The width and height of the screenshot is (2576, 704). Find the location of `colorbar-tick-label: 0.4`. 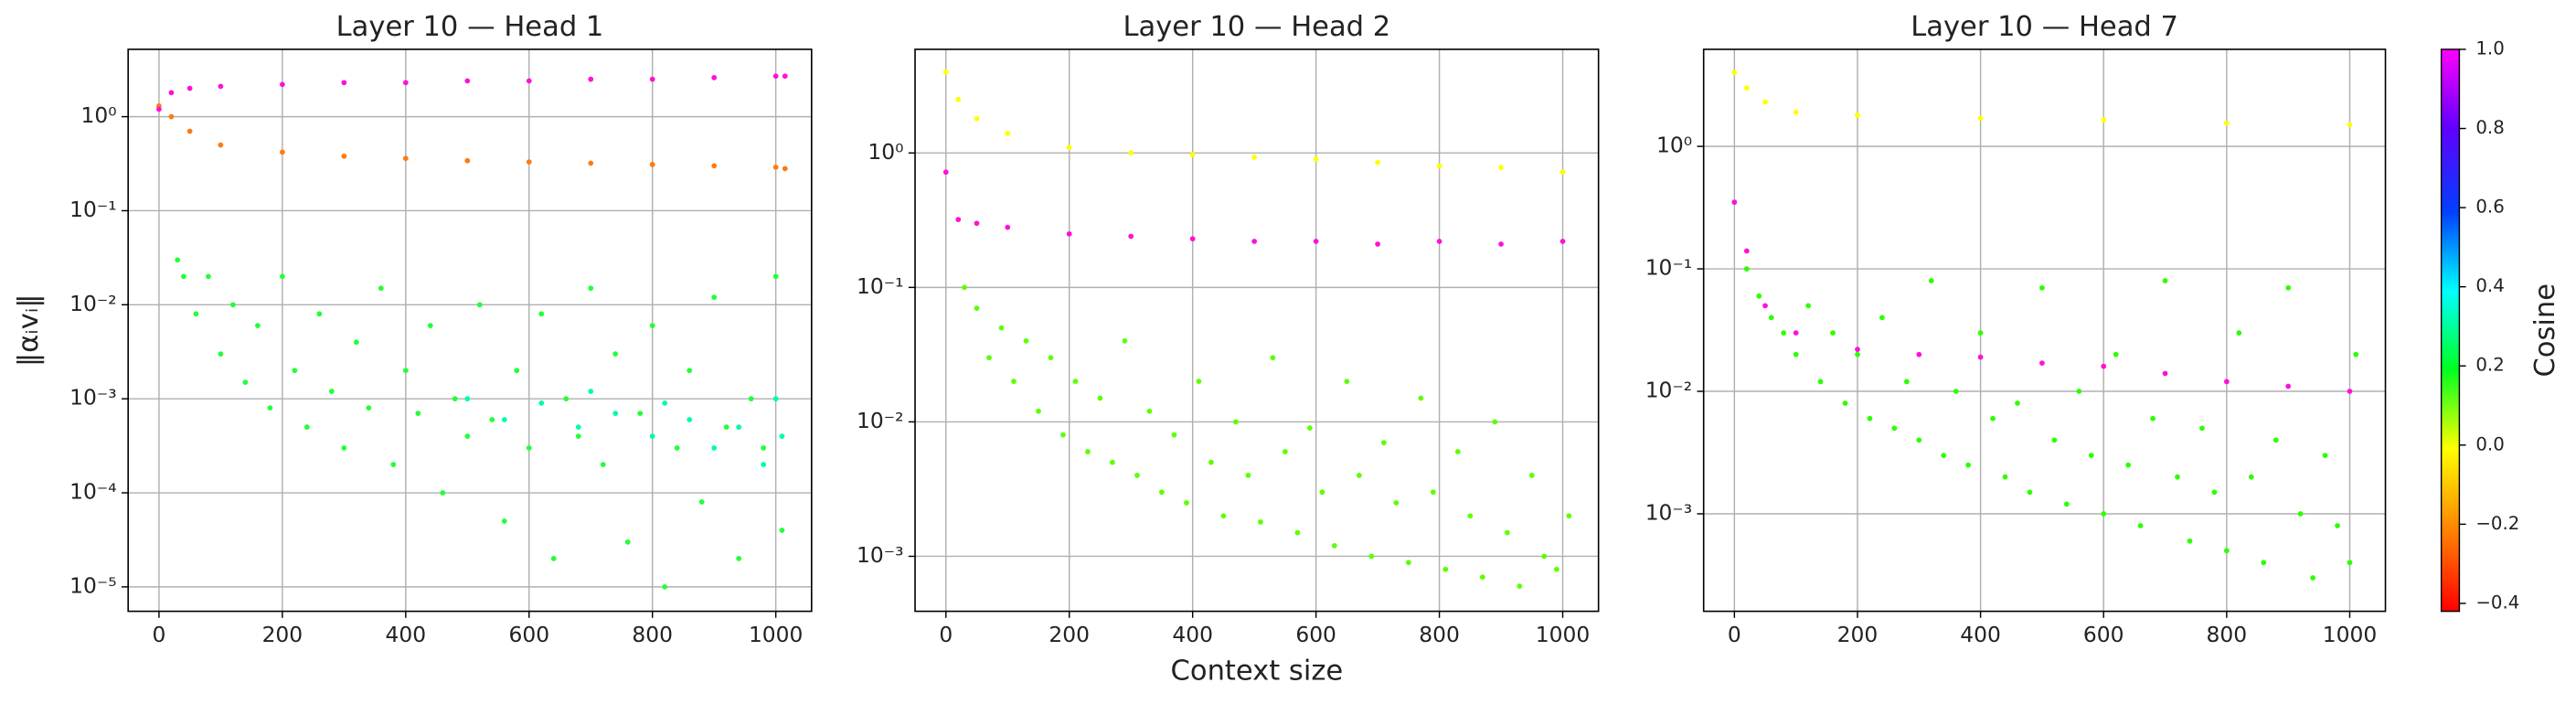

colorbar-tick-label: 0.4 is located at coordinates (2489, 285).